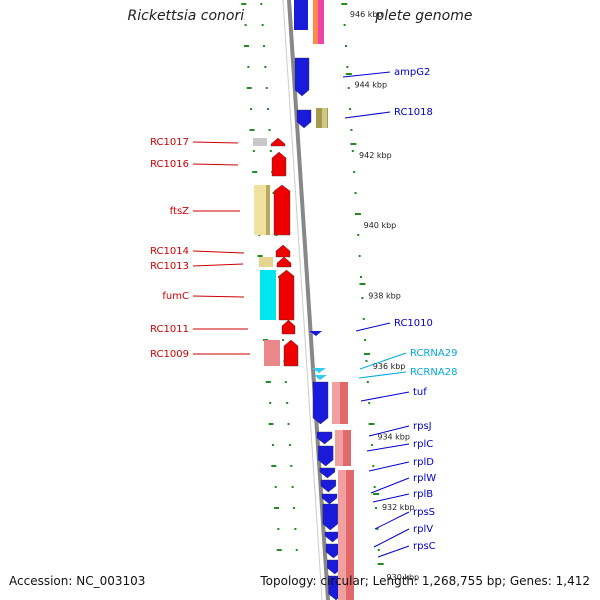 Image resolution: width=600 pixels, height=600 pixels. Describe the element at coordinates (169, 266) in the screenshot. I see `left-gene-label: RC1013` at that location.